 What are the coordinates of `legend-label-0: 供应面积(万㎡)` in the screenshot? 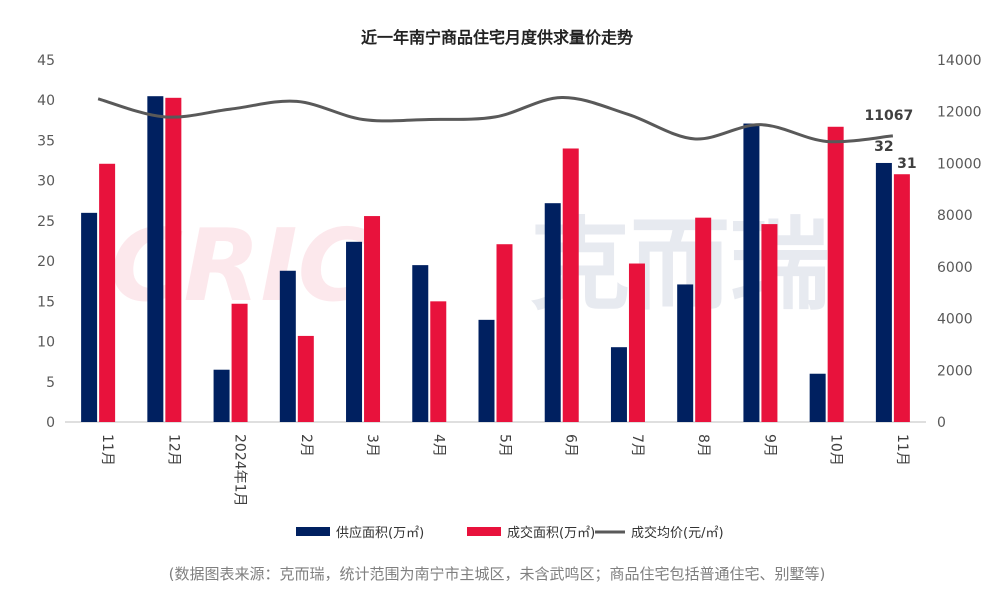 It's located at (380, 533).